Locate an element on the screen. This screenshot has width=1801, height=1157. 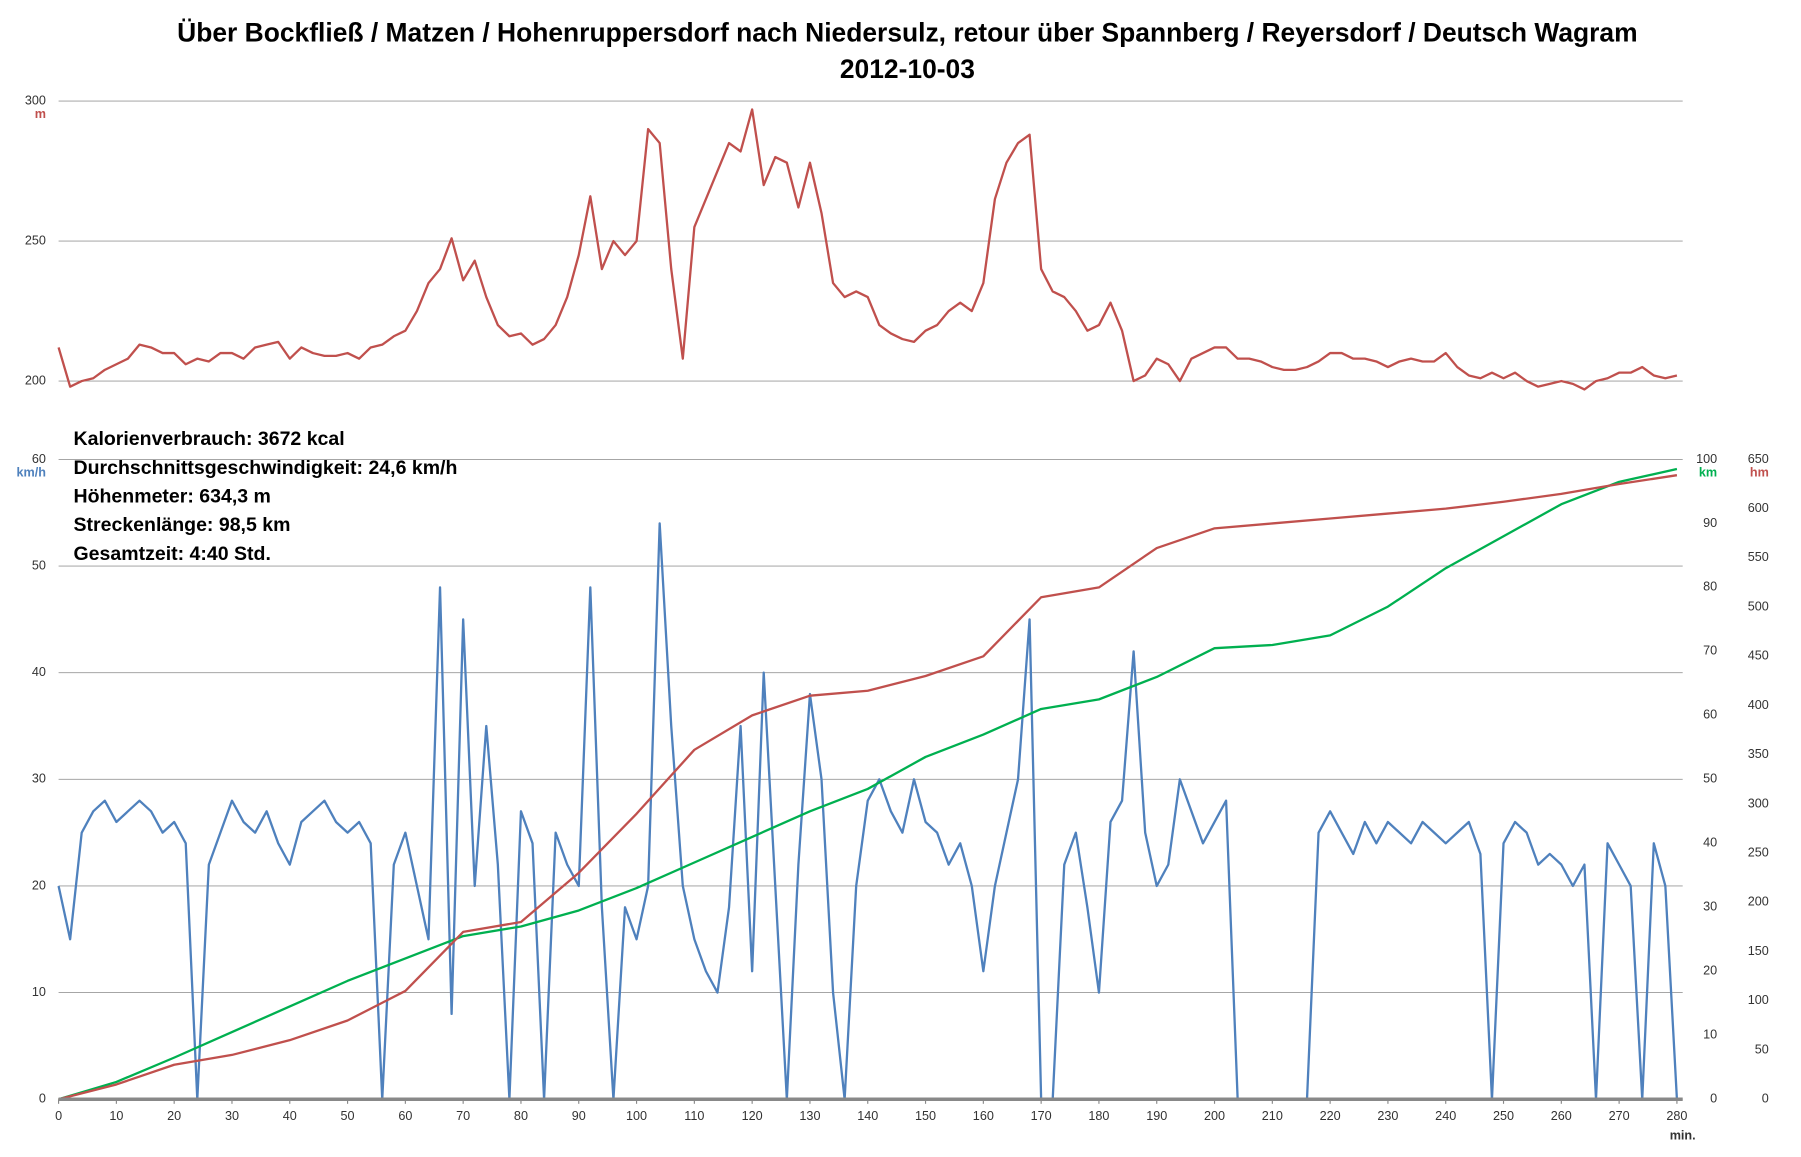
x-tick-label: 190 is located at coordinates (1156, 1116).